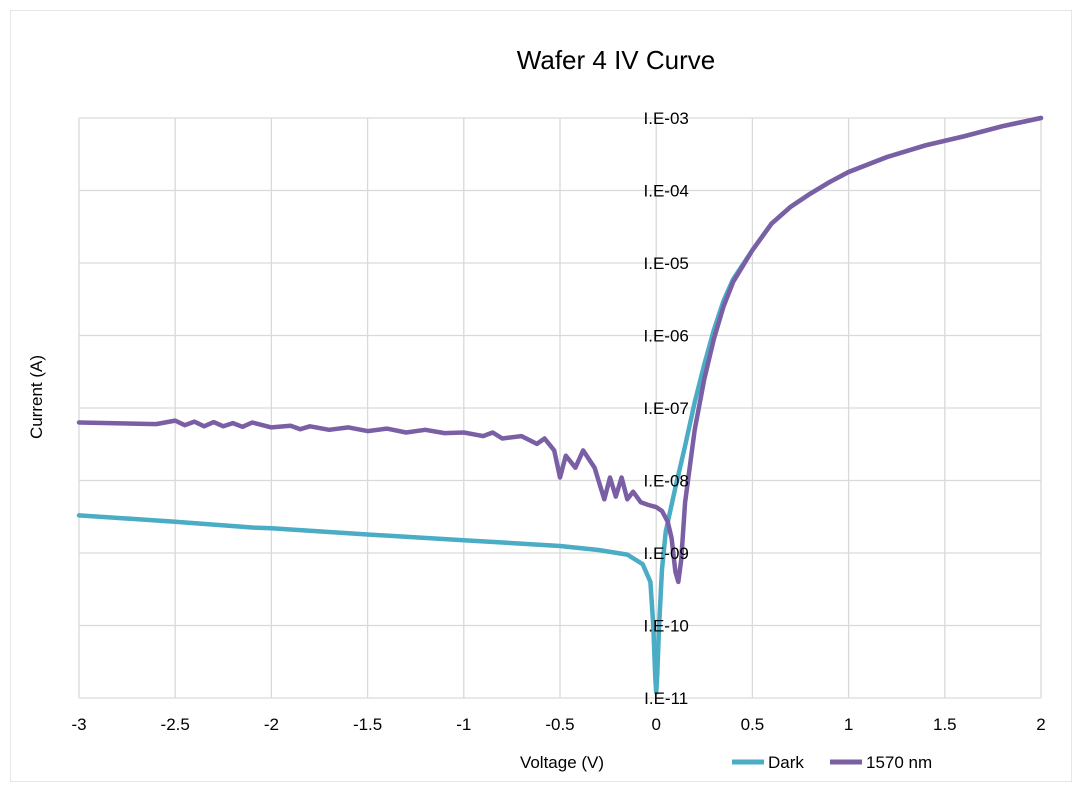 The image size is (1075, 786). I want to click on y-tick-label: I.E-09, so click(666, 553).